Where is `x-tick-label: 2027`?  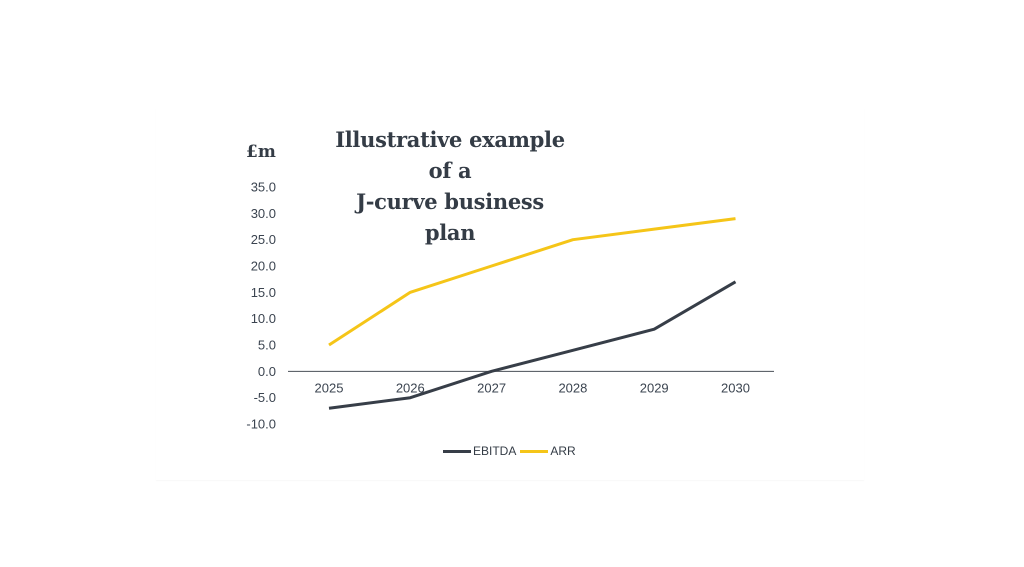
x-tick-label: 2027 is located at coordinates (491, 387).